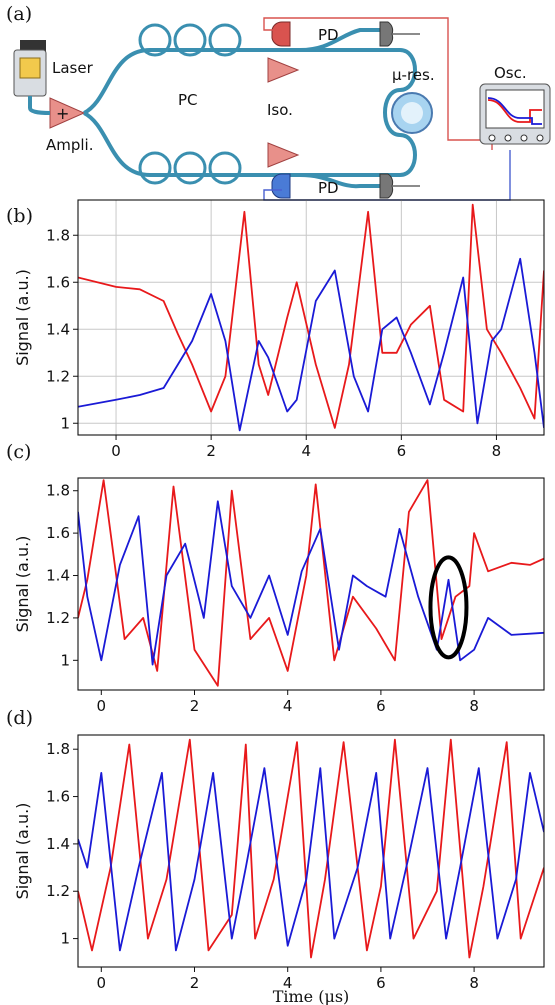 This screenshot has width=555, height=1005. Describe the element at coordinates (328, 188) in the screenshot. I see `pd-bottom-label: PD` at that location.